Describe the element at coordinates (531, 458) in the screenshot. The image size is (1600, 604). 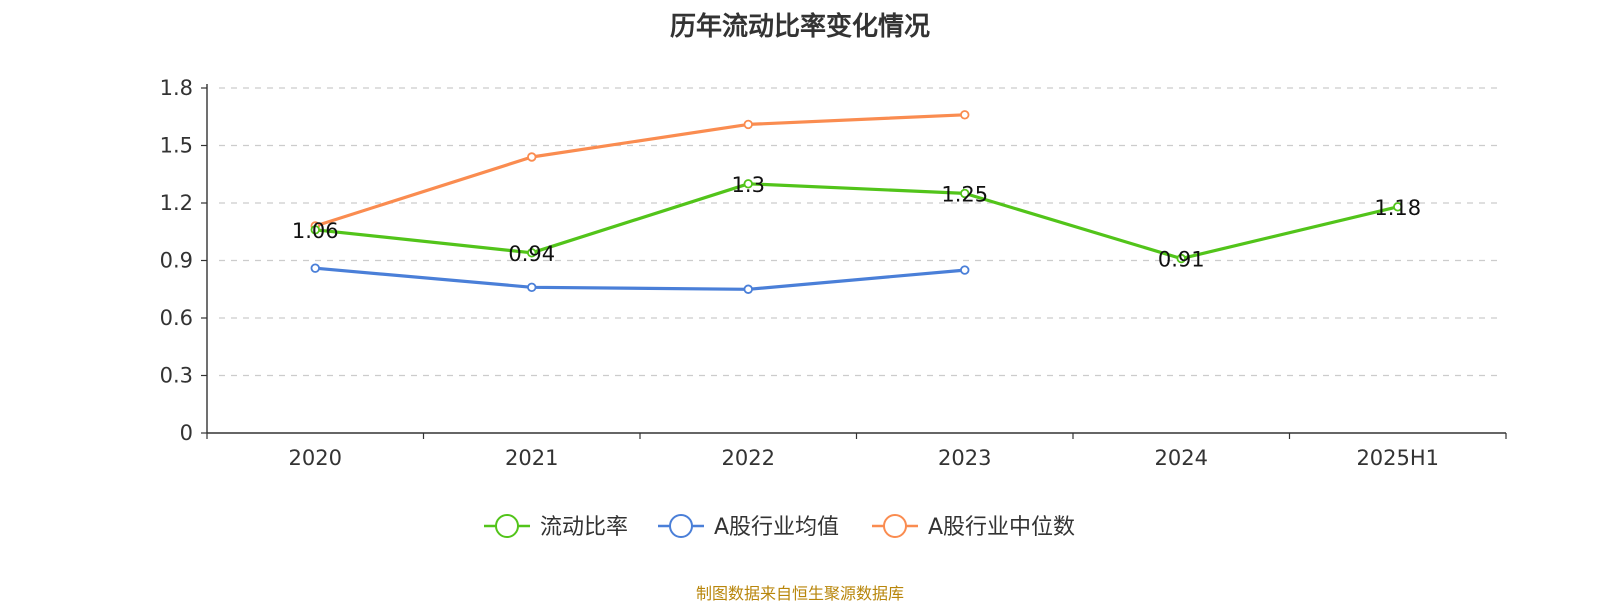
I see `x-tick-label: 2021` at that location.